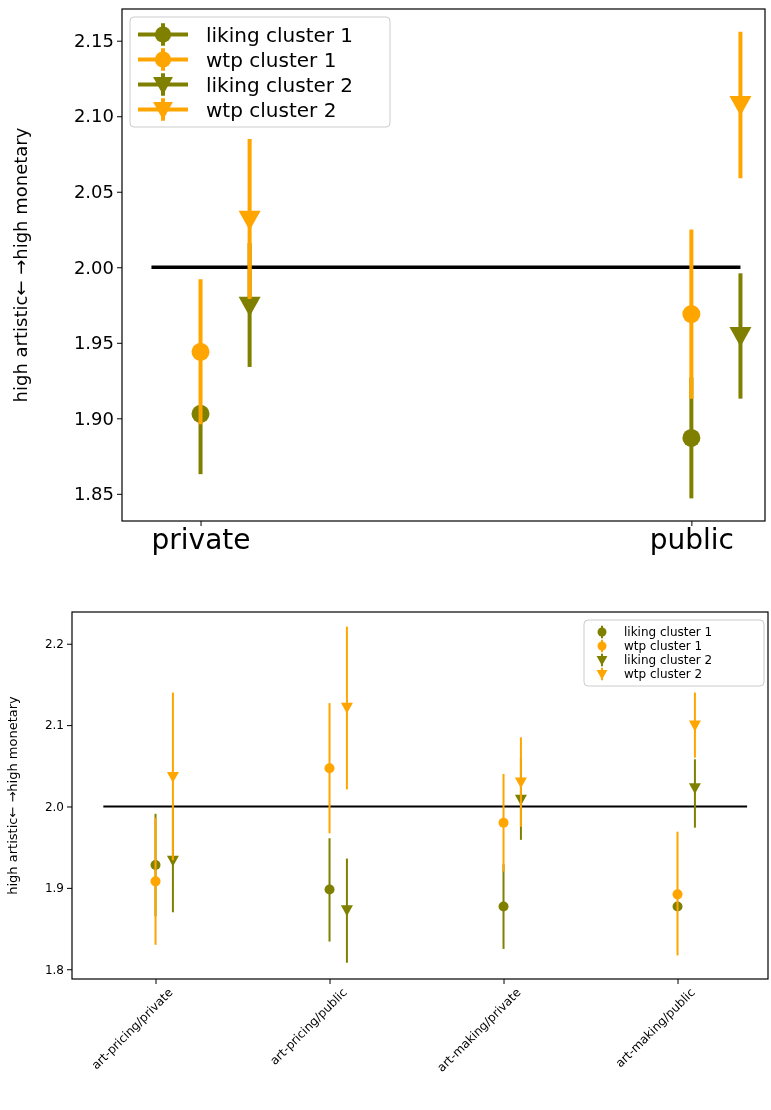  I want to click on y-tick-label: 2.00, so click(93, 267).